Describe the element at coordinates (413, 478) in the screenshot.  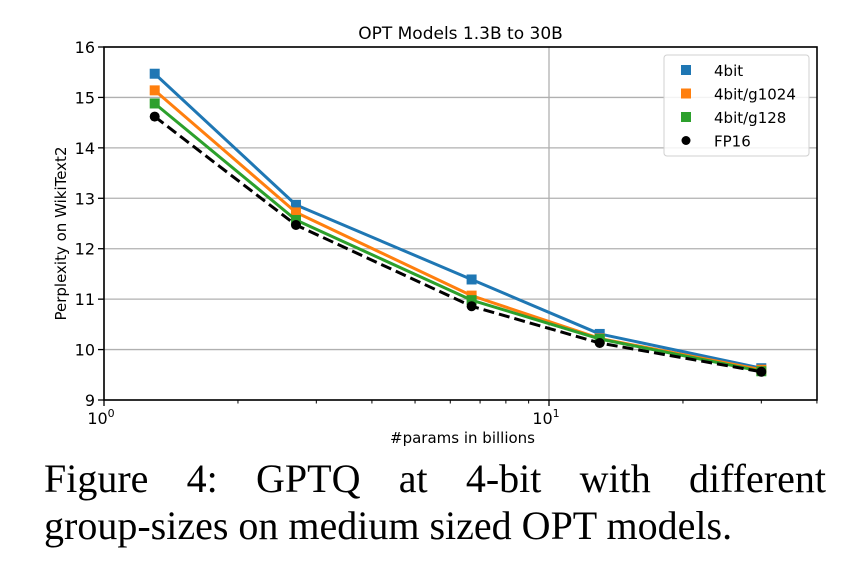
I see `caption-word: at` at that location.